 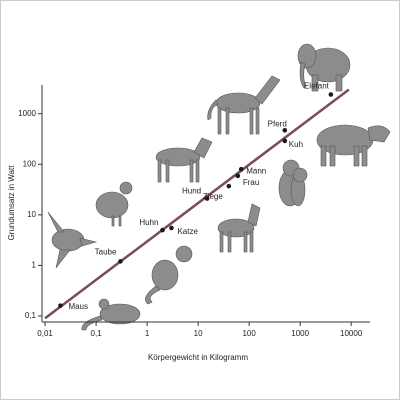 What do you see at coordinates (30, 163) in the screenshot?
I see `y-tick-label: 100` at bounding box center [30, 163].